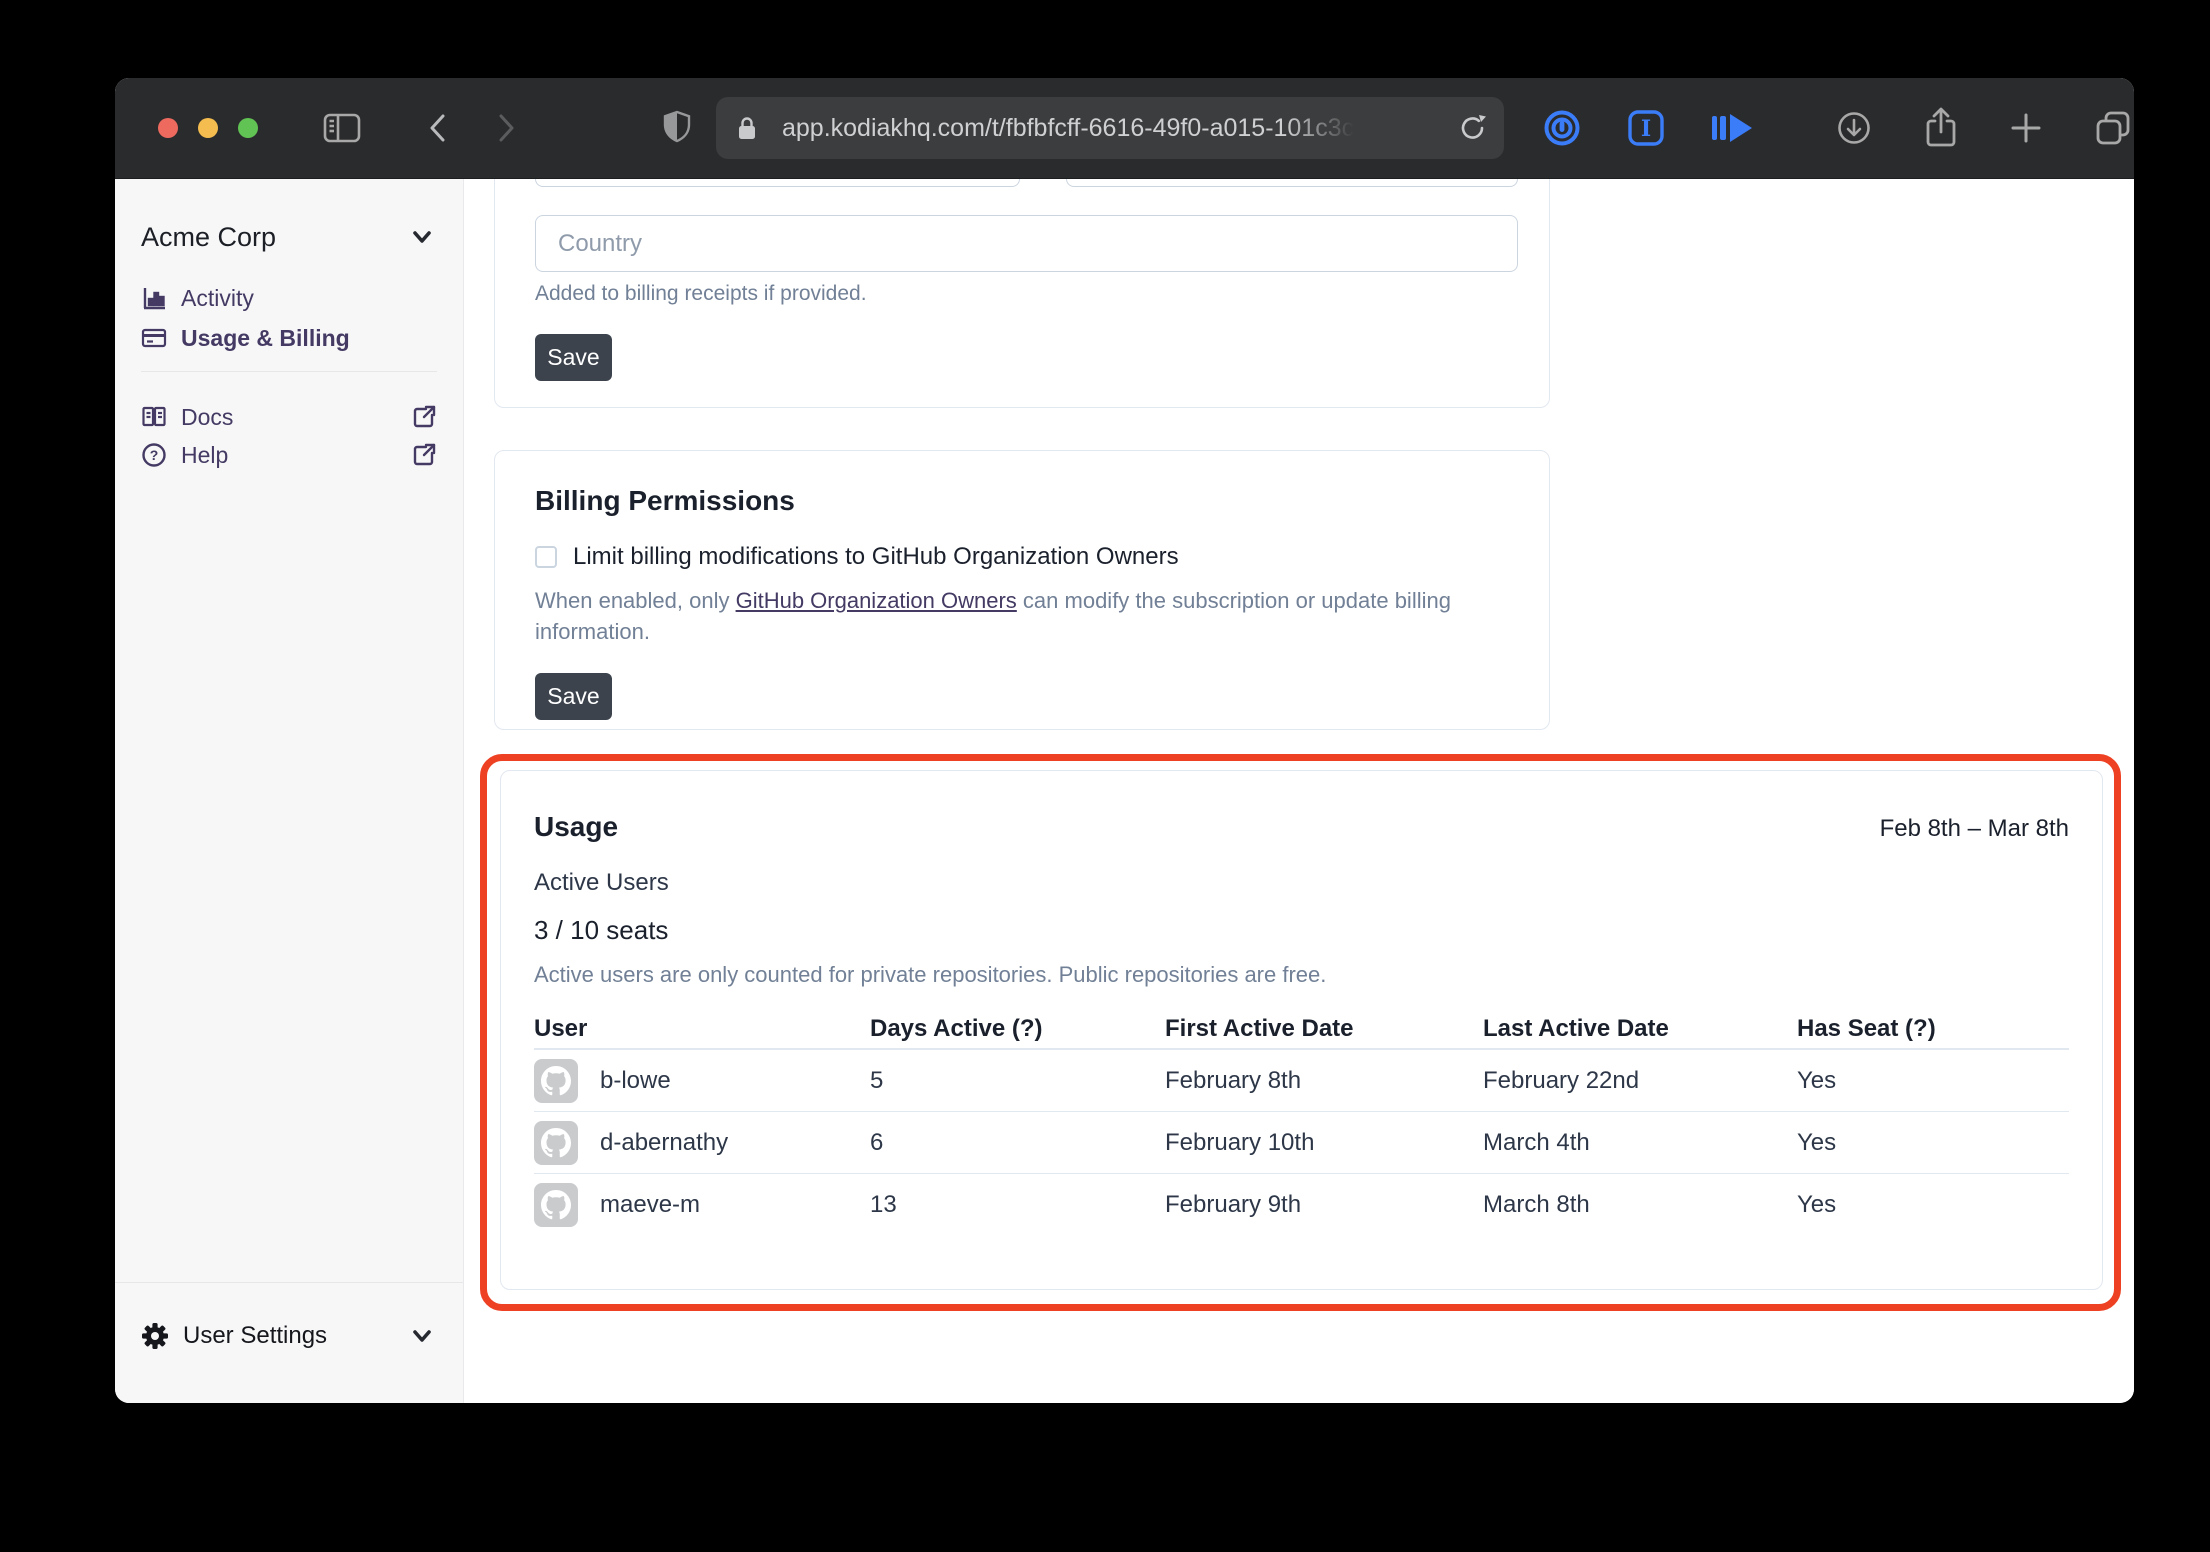 The image size is (2210, 1552). I want to click on active-users-label: Active Users, so click(601, 882).